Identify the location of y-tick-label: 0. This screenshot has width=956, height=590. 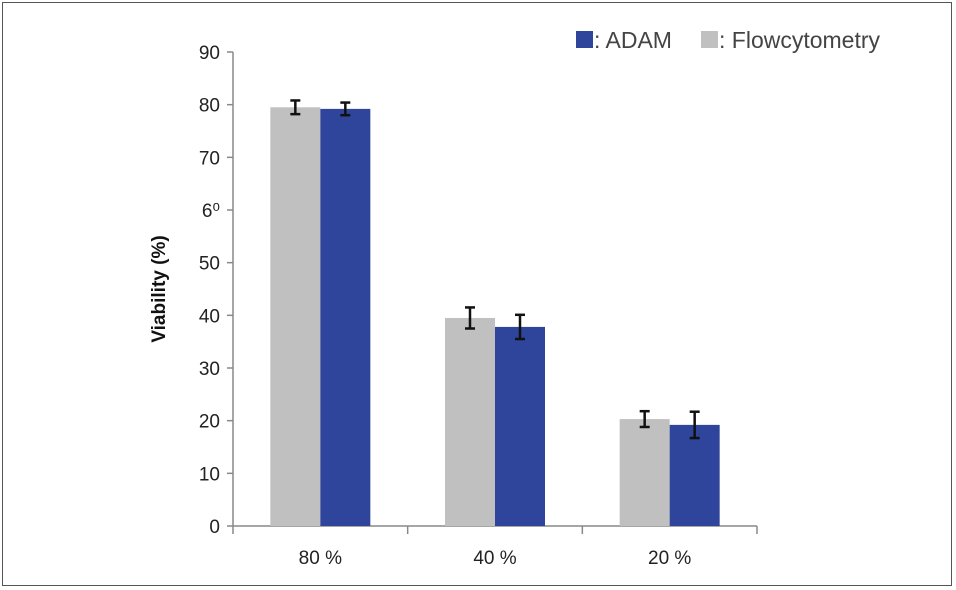
(214, 527).